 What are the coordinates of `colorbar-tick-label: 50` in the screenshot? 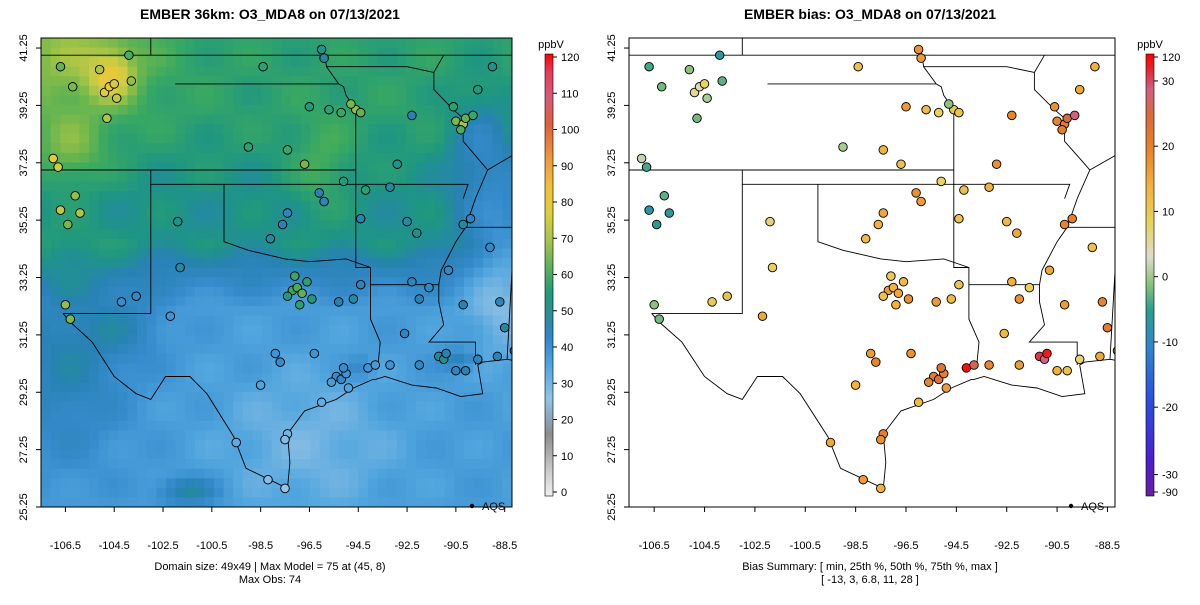 It's located at (567, 312).